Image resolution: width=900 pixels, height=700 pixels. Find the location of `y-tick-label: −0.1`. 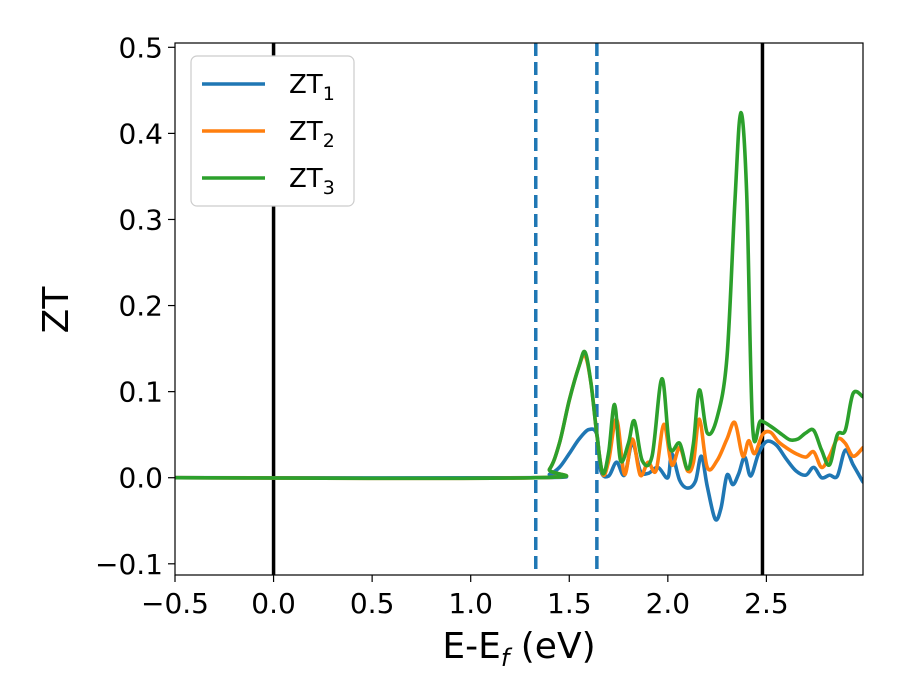

y-tick-label: −0.1 is located at coordinates (129, 564).